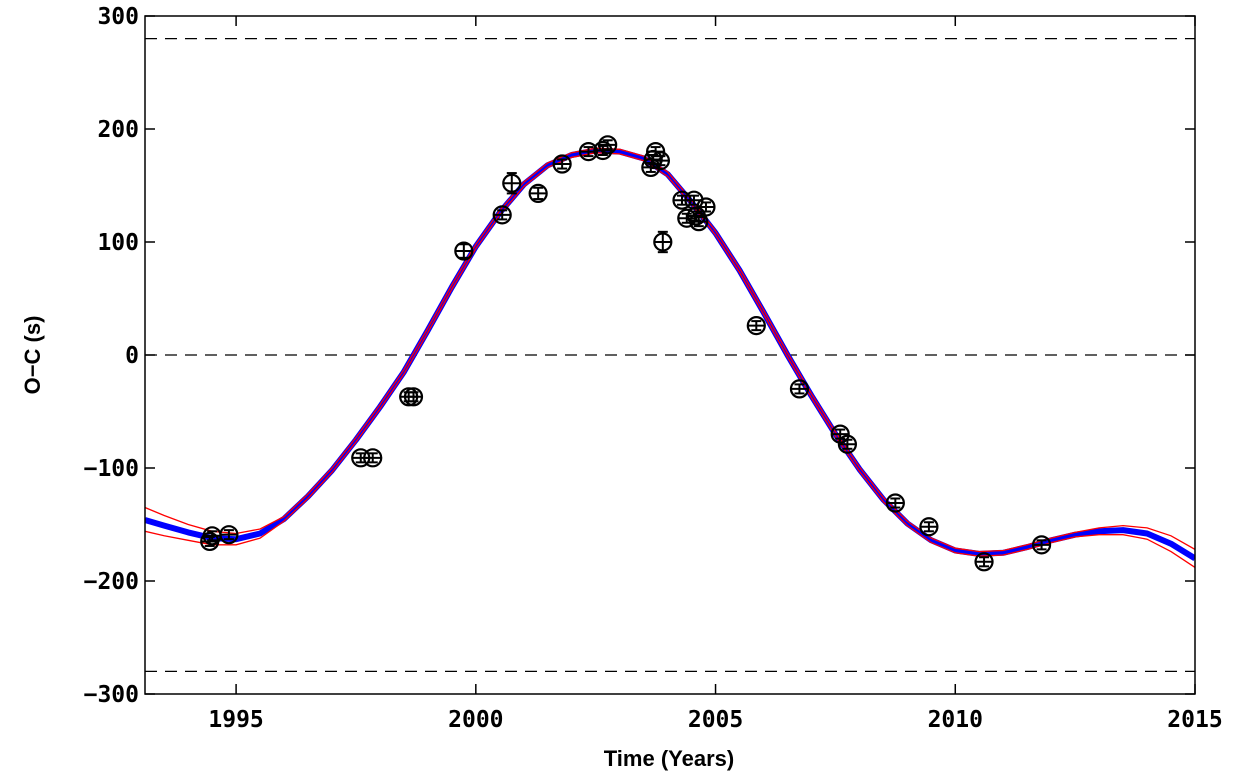 The image size is (1252, 779). I want to click on x-axis-title: Time (Years), so click(669, 758).